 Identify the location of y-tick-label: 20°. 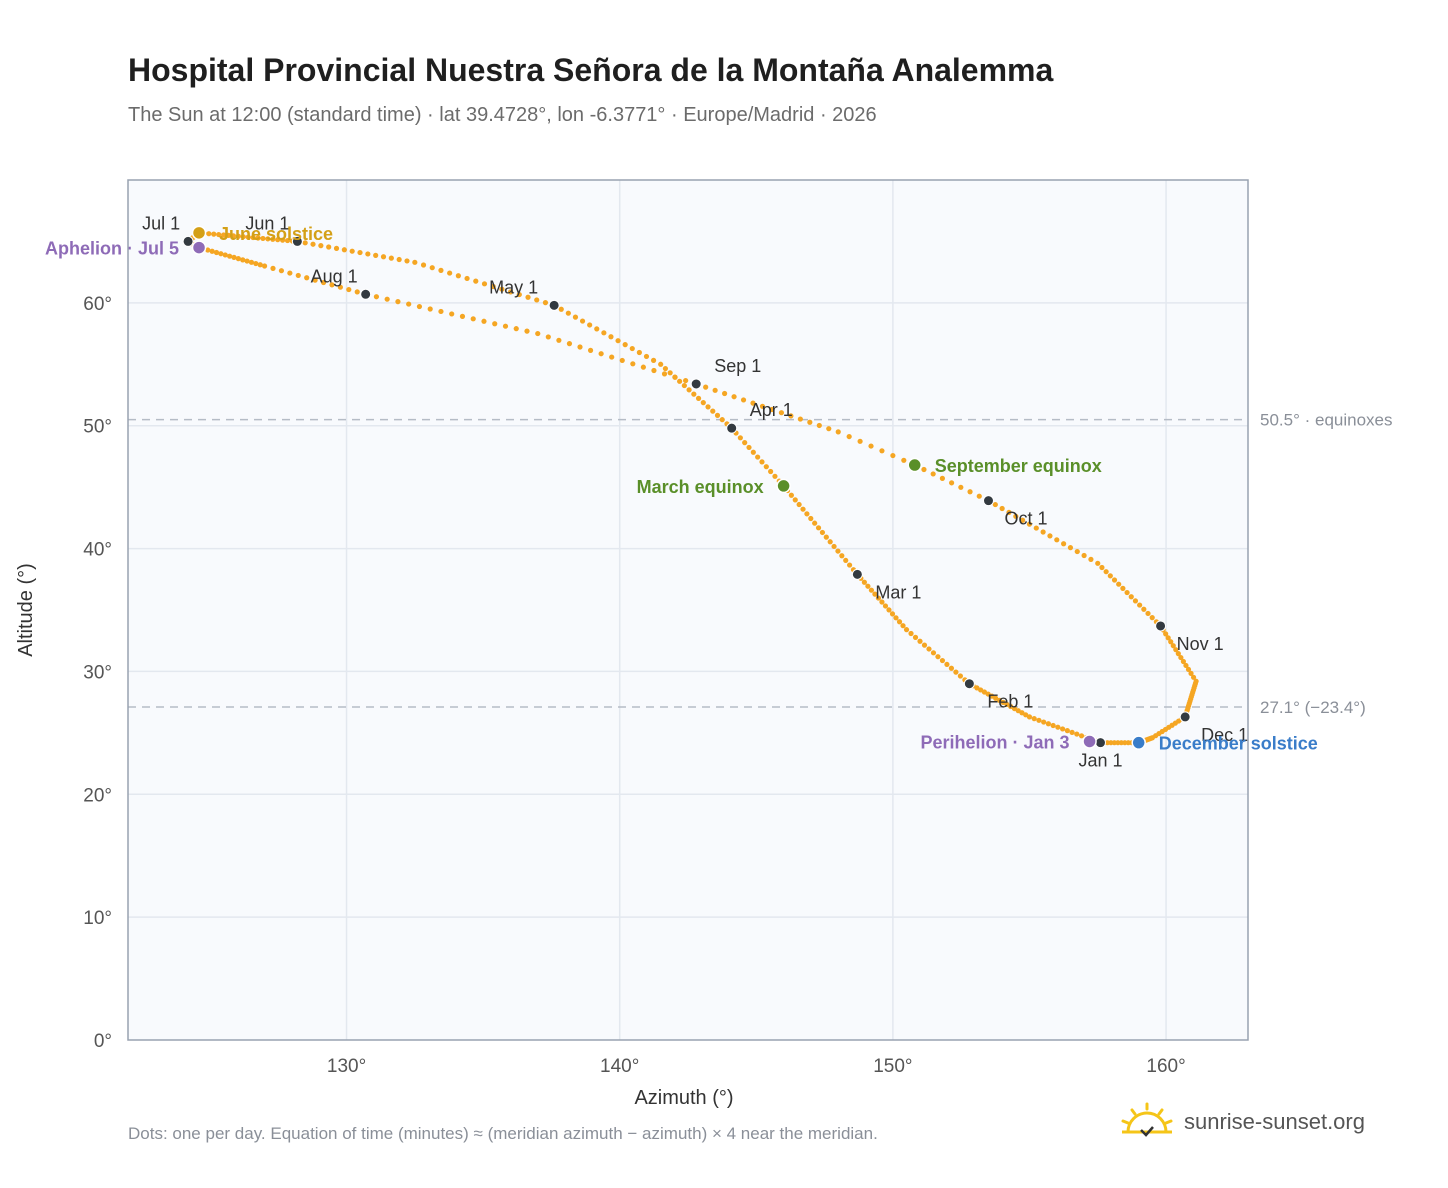
(97, 795).